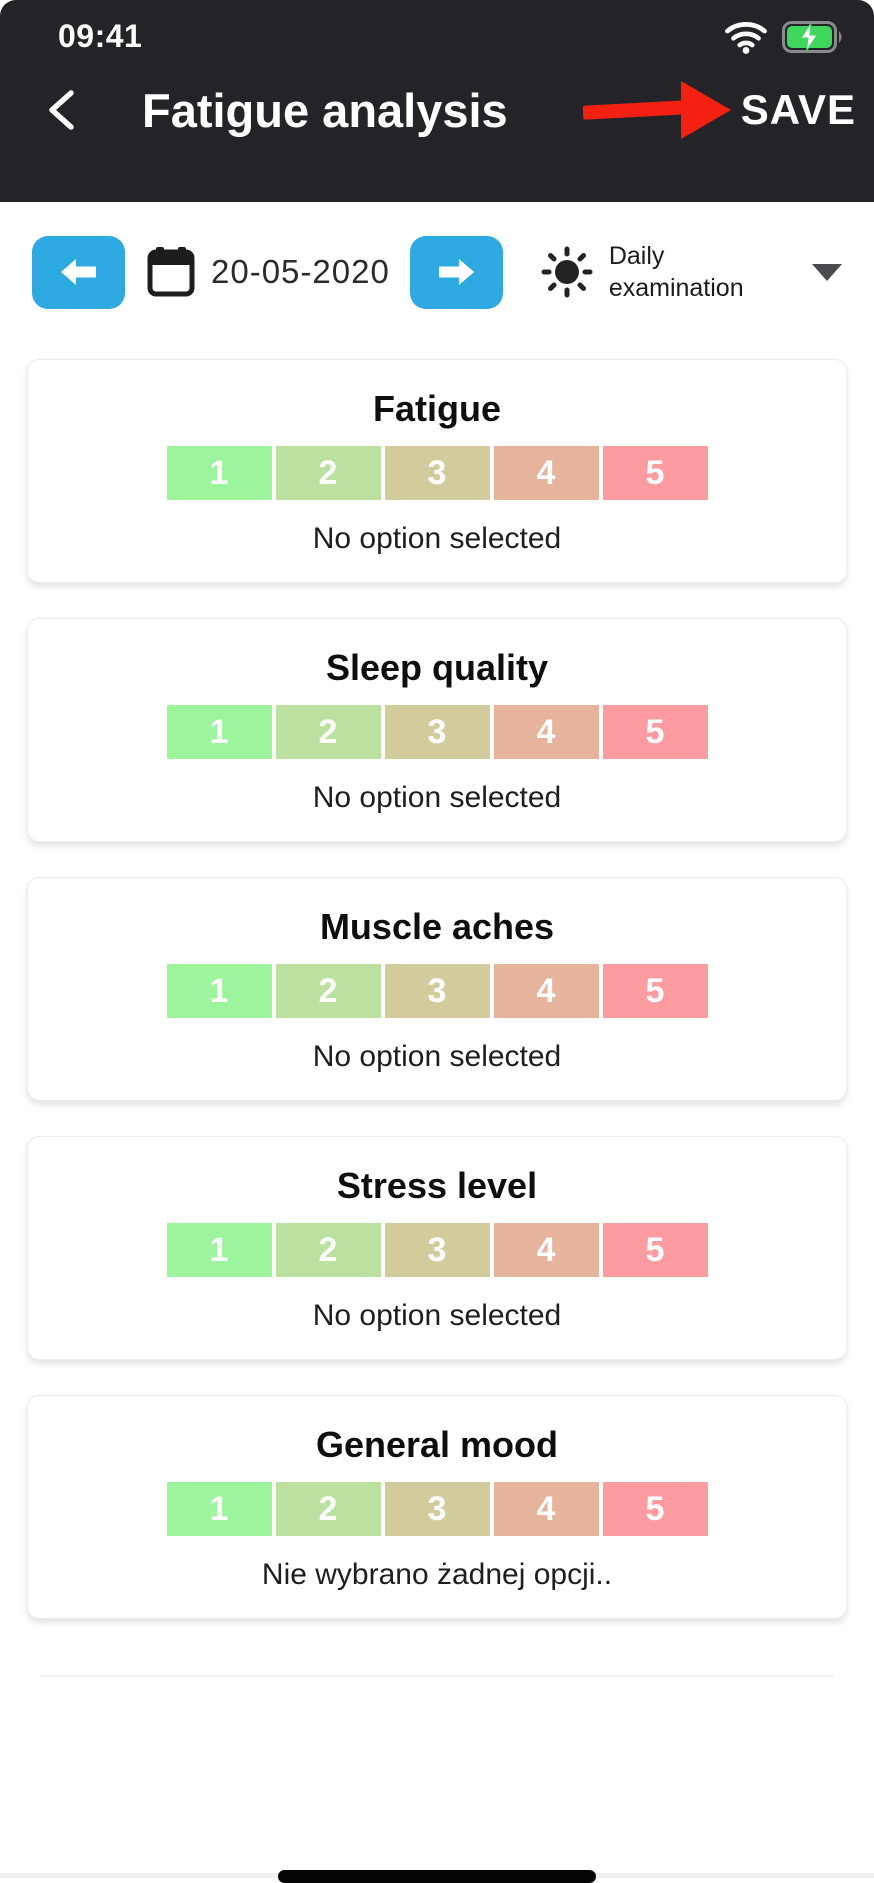 This screenshot has width=874, height=1883. I want to click on card-title: Fatigue, so click(436, 408).